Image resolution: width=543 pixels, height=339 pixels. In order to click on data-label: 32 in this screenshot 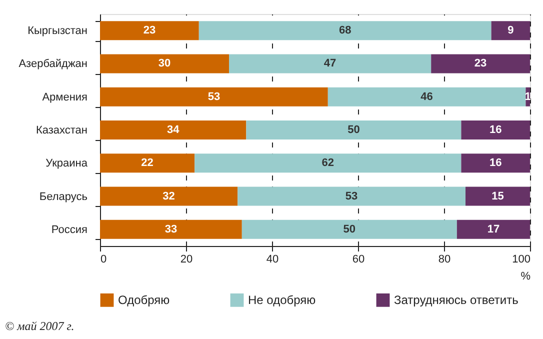, I will do `click(168, 196)`.